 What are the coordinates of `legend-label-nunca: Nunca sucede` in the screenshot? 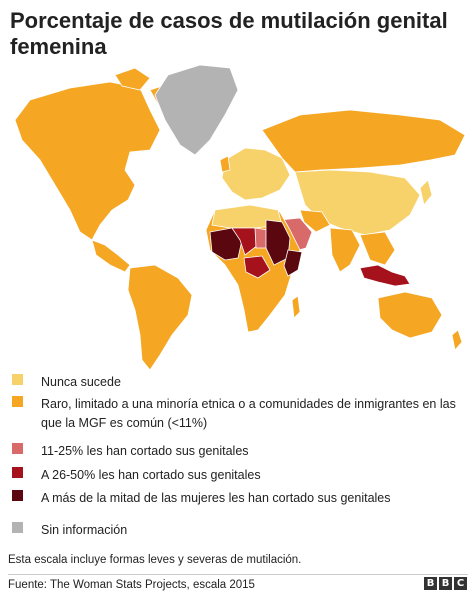 It's located at (81, 382).